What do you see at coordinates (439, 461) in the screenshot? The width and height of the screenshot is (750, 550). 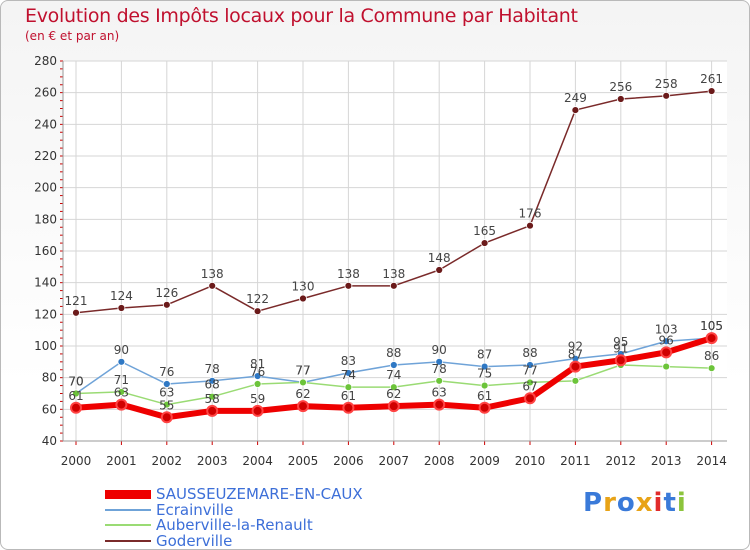 I see `x-tick-label: 2008` at bounding box center [439, 461].